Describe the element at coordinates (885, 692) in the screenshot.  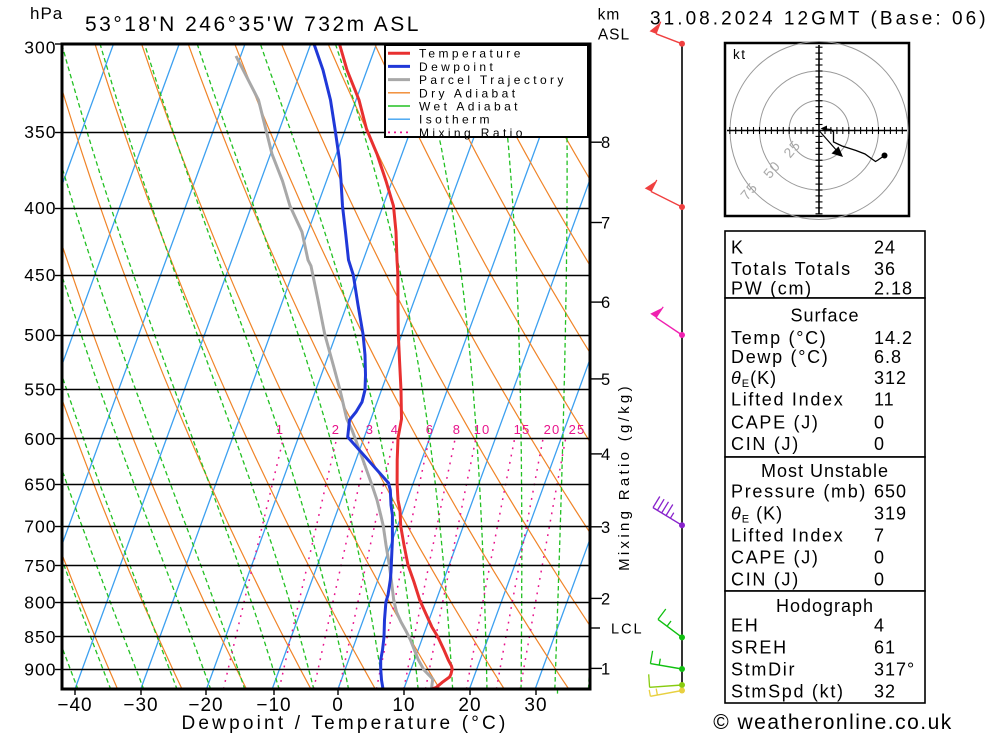
I see `svg-text: 32` at that location.